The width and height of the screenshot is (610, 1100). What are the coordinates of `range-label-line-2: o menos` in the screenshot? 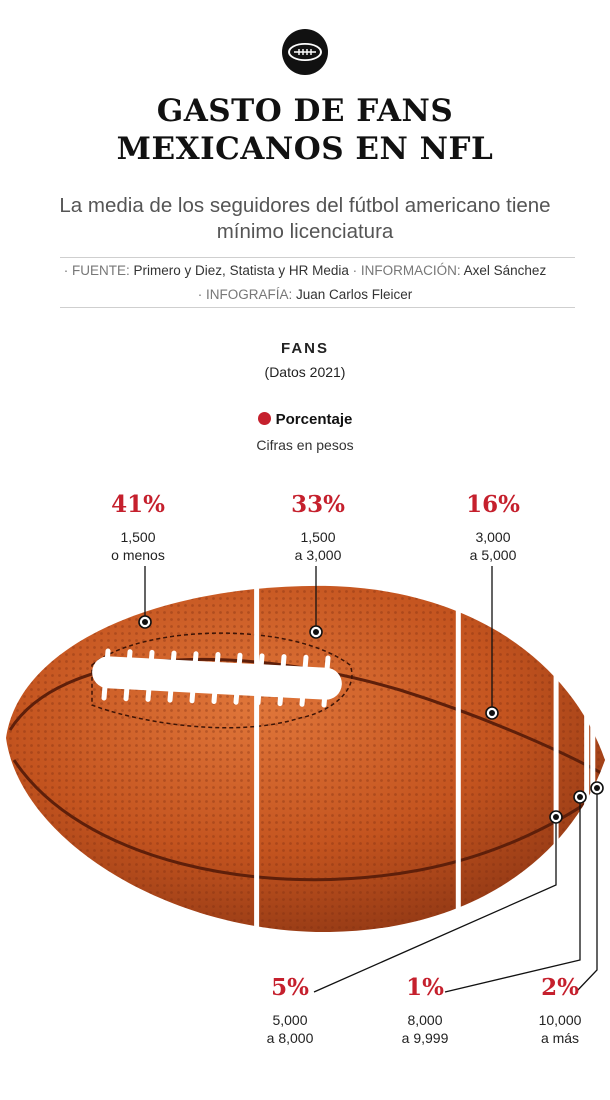 It's located at (138, 555).